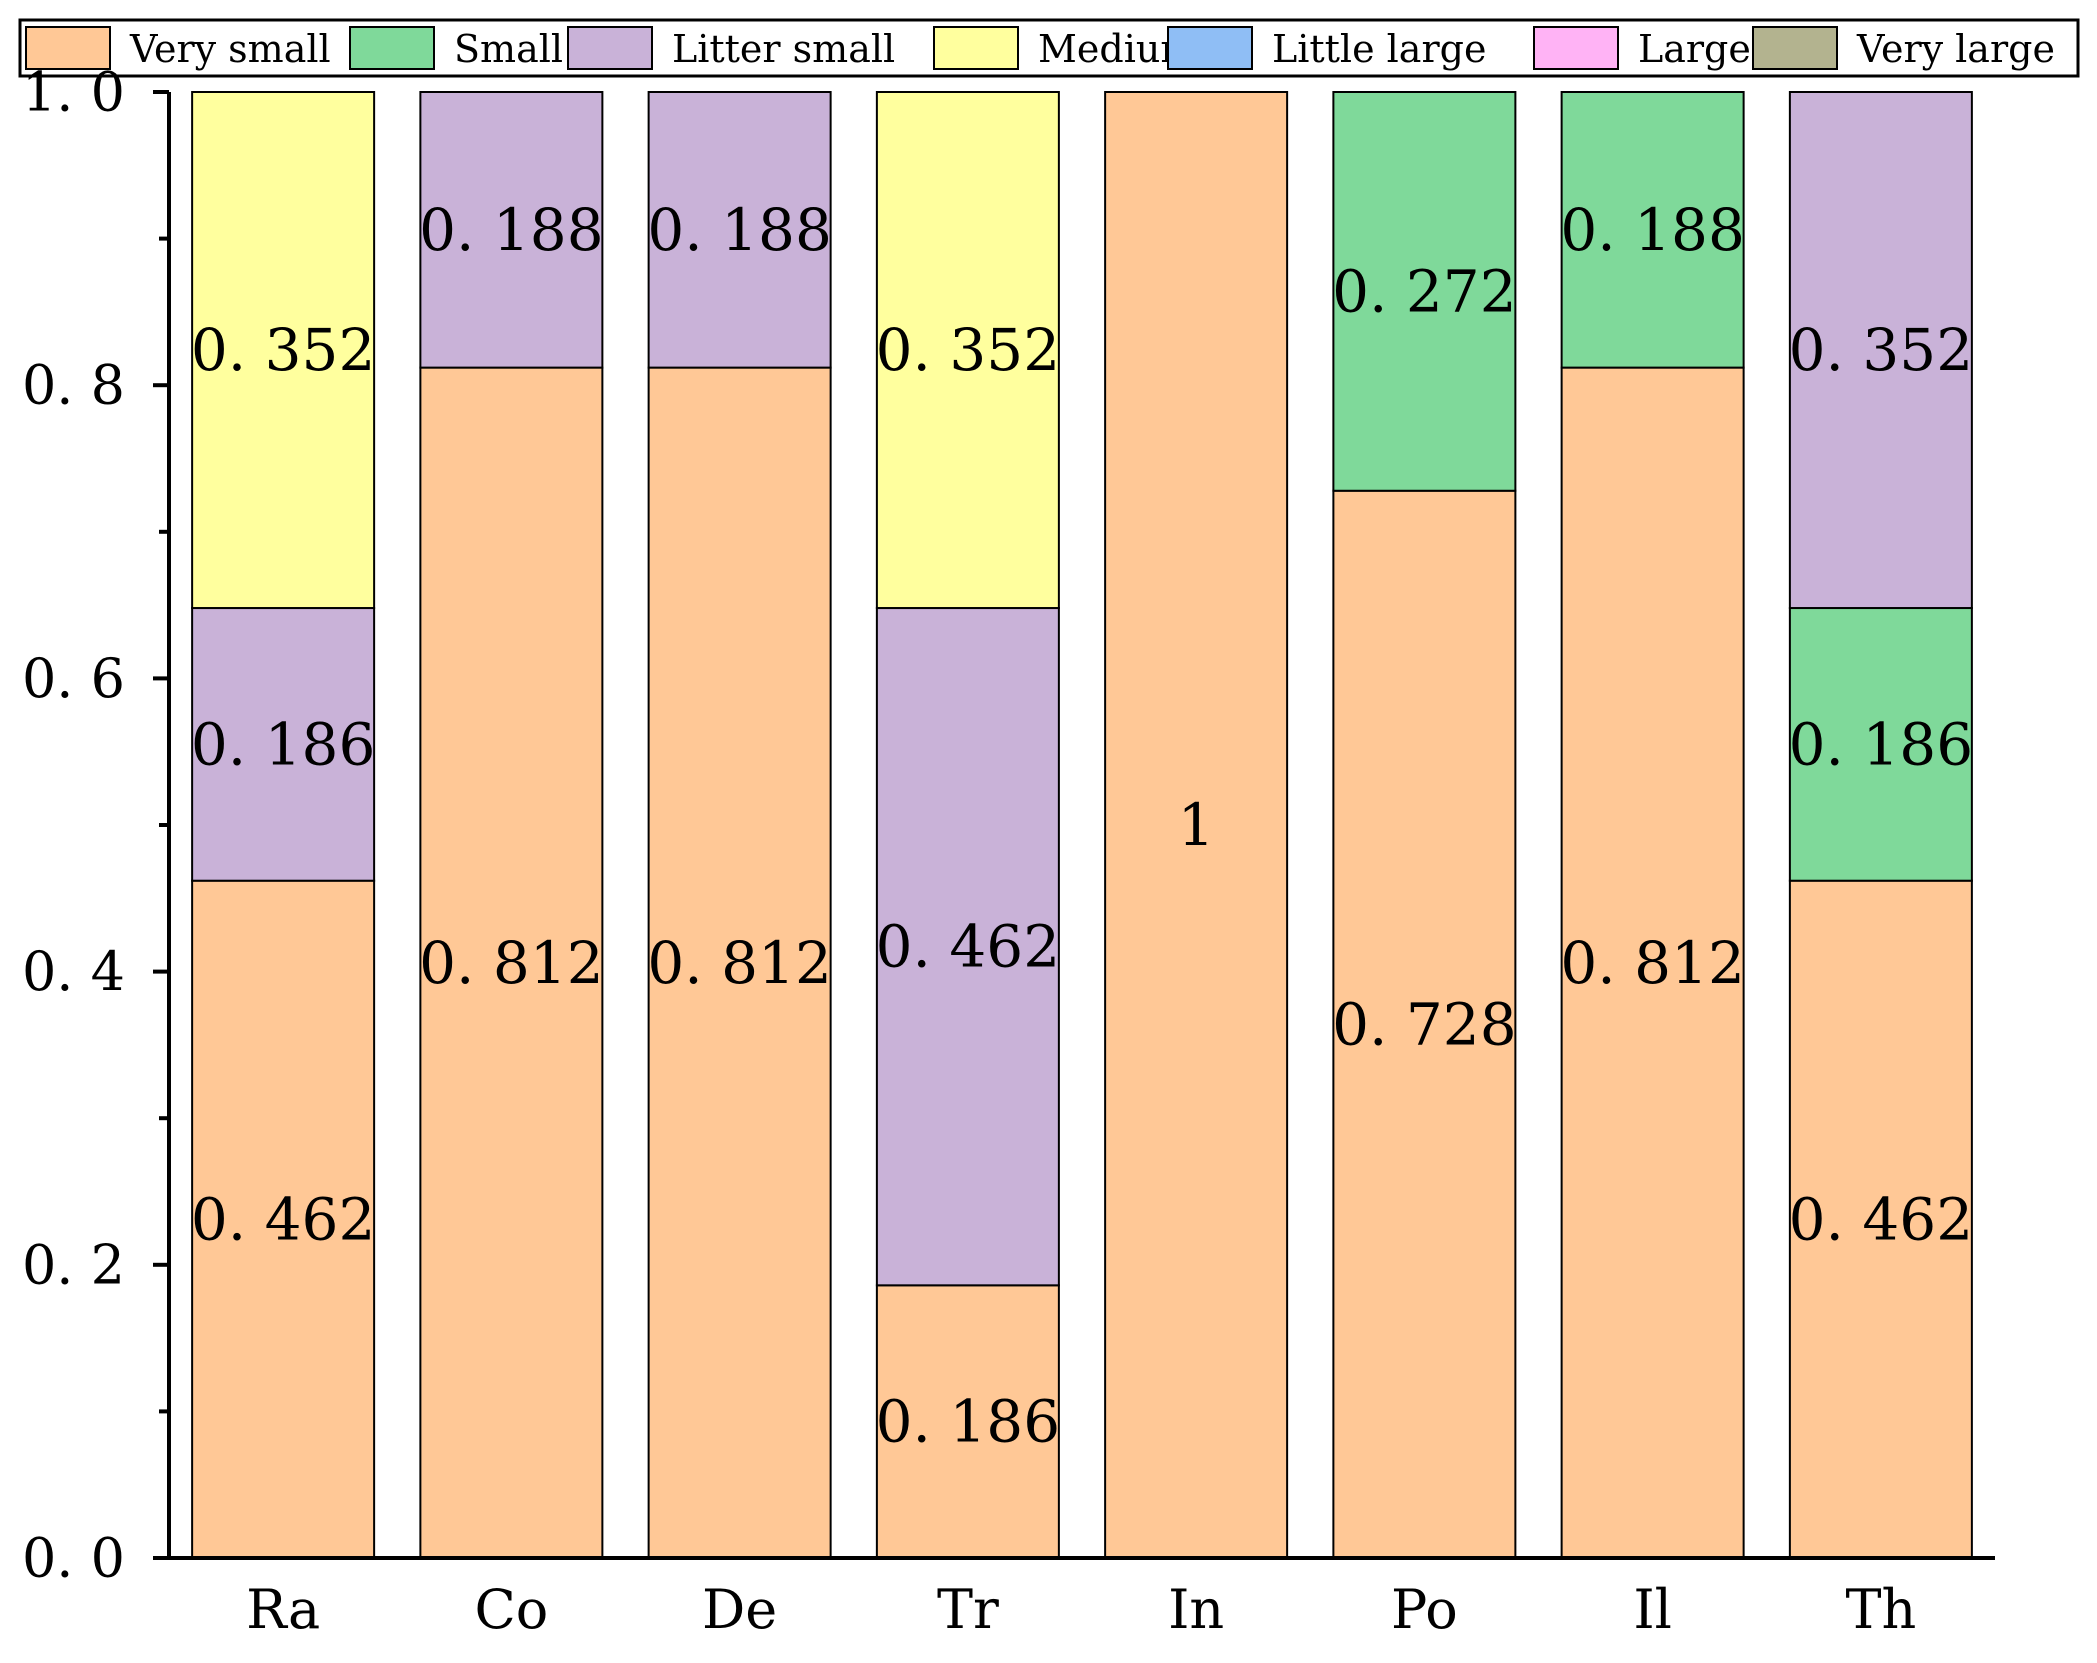 This screenshot has height=1663, width=2097. I want to click on data-label-il-small: 0. 188, so click(1652, 230).